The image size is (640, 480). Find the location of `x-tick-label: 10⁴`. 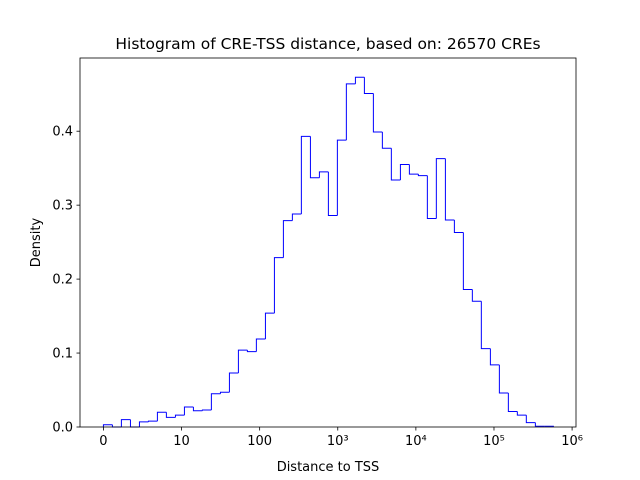

x-tick-label: 10⁴ is located at coordinates (416, 441).